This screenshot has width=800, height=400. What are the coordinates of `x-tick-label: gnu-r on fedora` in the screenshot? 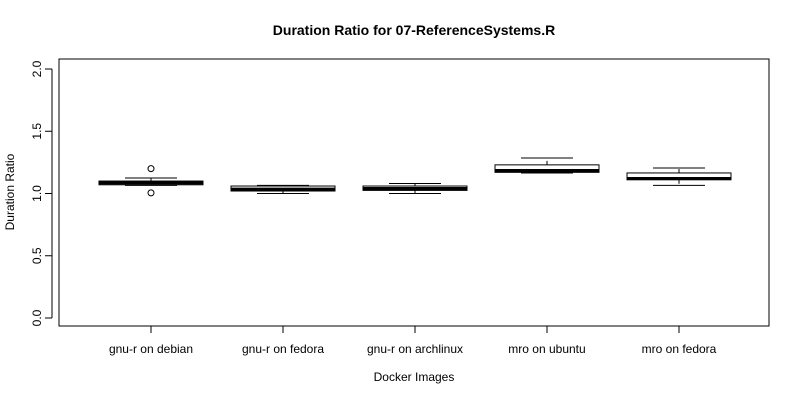 It's located at (283, 349).